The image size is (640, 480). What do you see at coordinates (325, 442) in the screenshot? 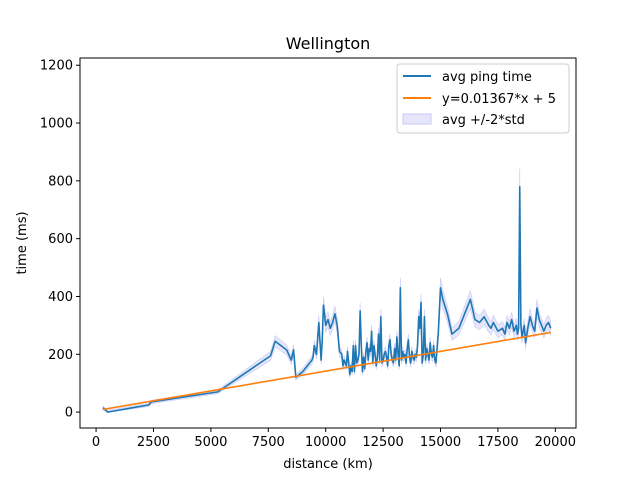
I see `x-tick-label: 10000` at bounding box center [325, 442].